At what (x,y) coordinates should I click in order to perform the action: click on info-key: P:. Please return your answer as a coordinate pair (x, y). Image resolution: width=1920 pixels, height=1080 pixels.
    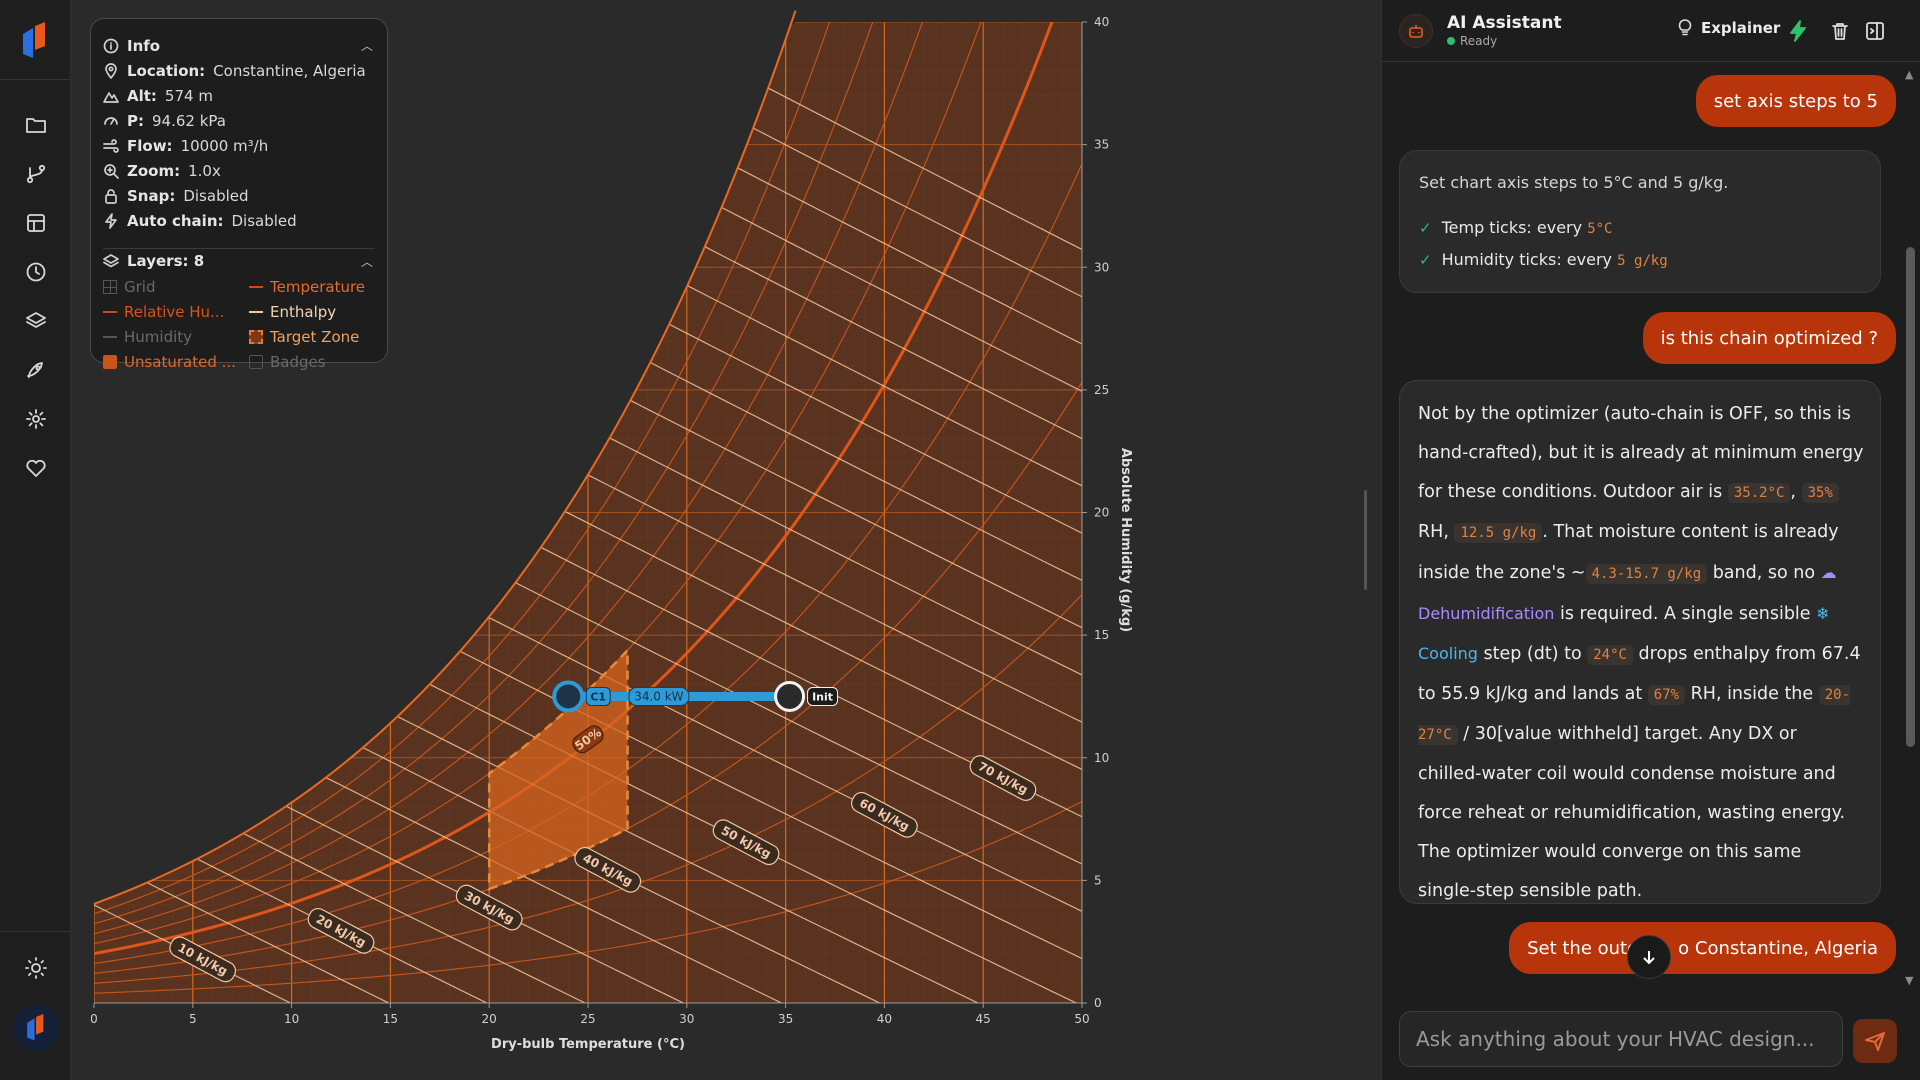
    Looking at the image, I should click on (135, 121).